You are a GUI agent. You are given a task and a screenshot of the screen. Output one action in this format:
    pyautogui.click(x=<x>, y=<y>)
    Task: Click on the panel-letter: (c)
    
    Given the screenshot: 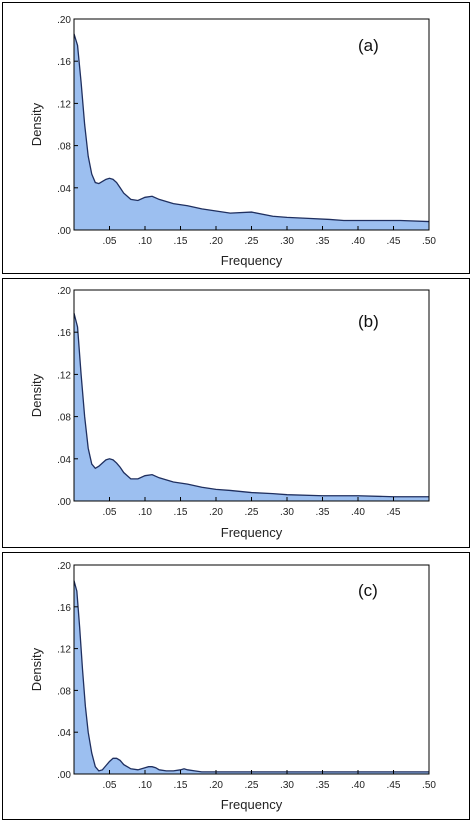 What is the action you would take?
    pyautogui.click(x=368, y=590)
    